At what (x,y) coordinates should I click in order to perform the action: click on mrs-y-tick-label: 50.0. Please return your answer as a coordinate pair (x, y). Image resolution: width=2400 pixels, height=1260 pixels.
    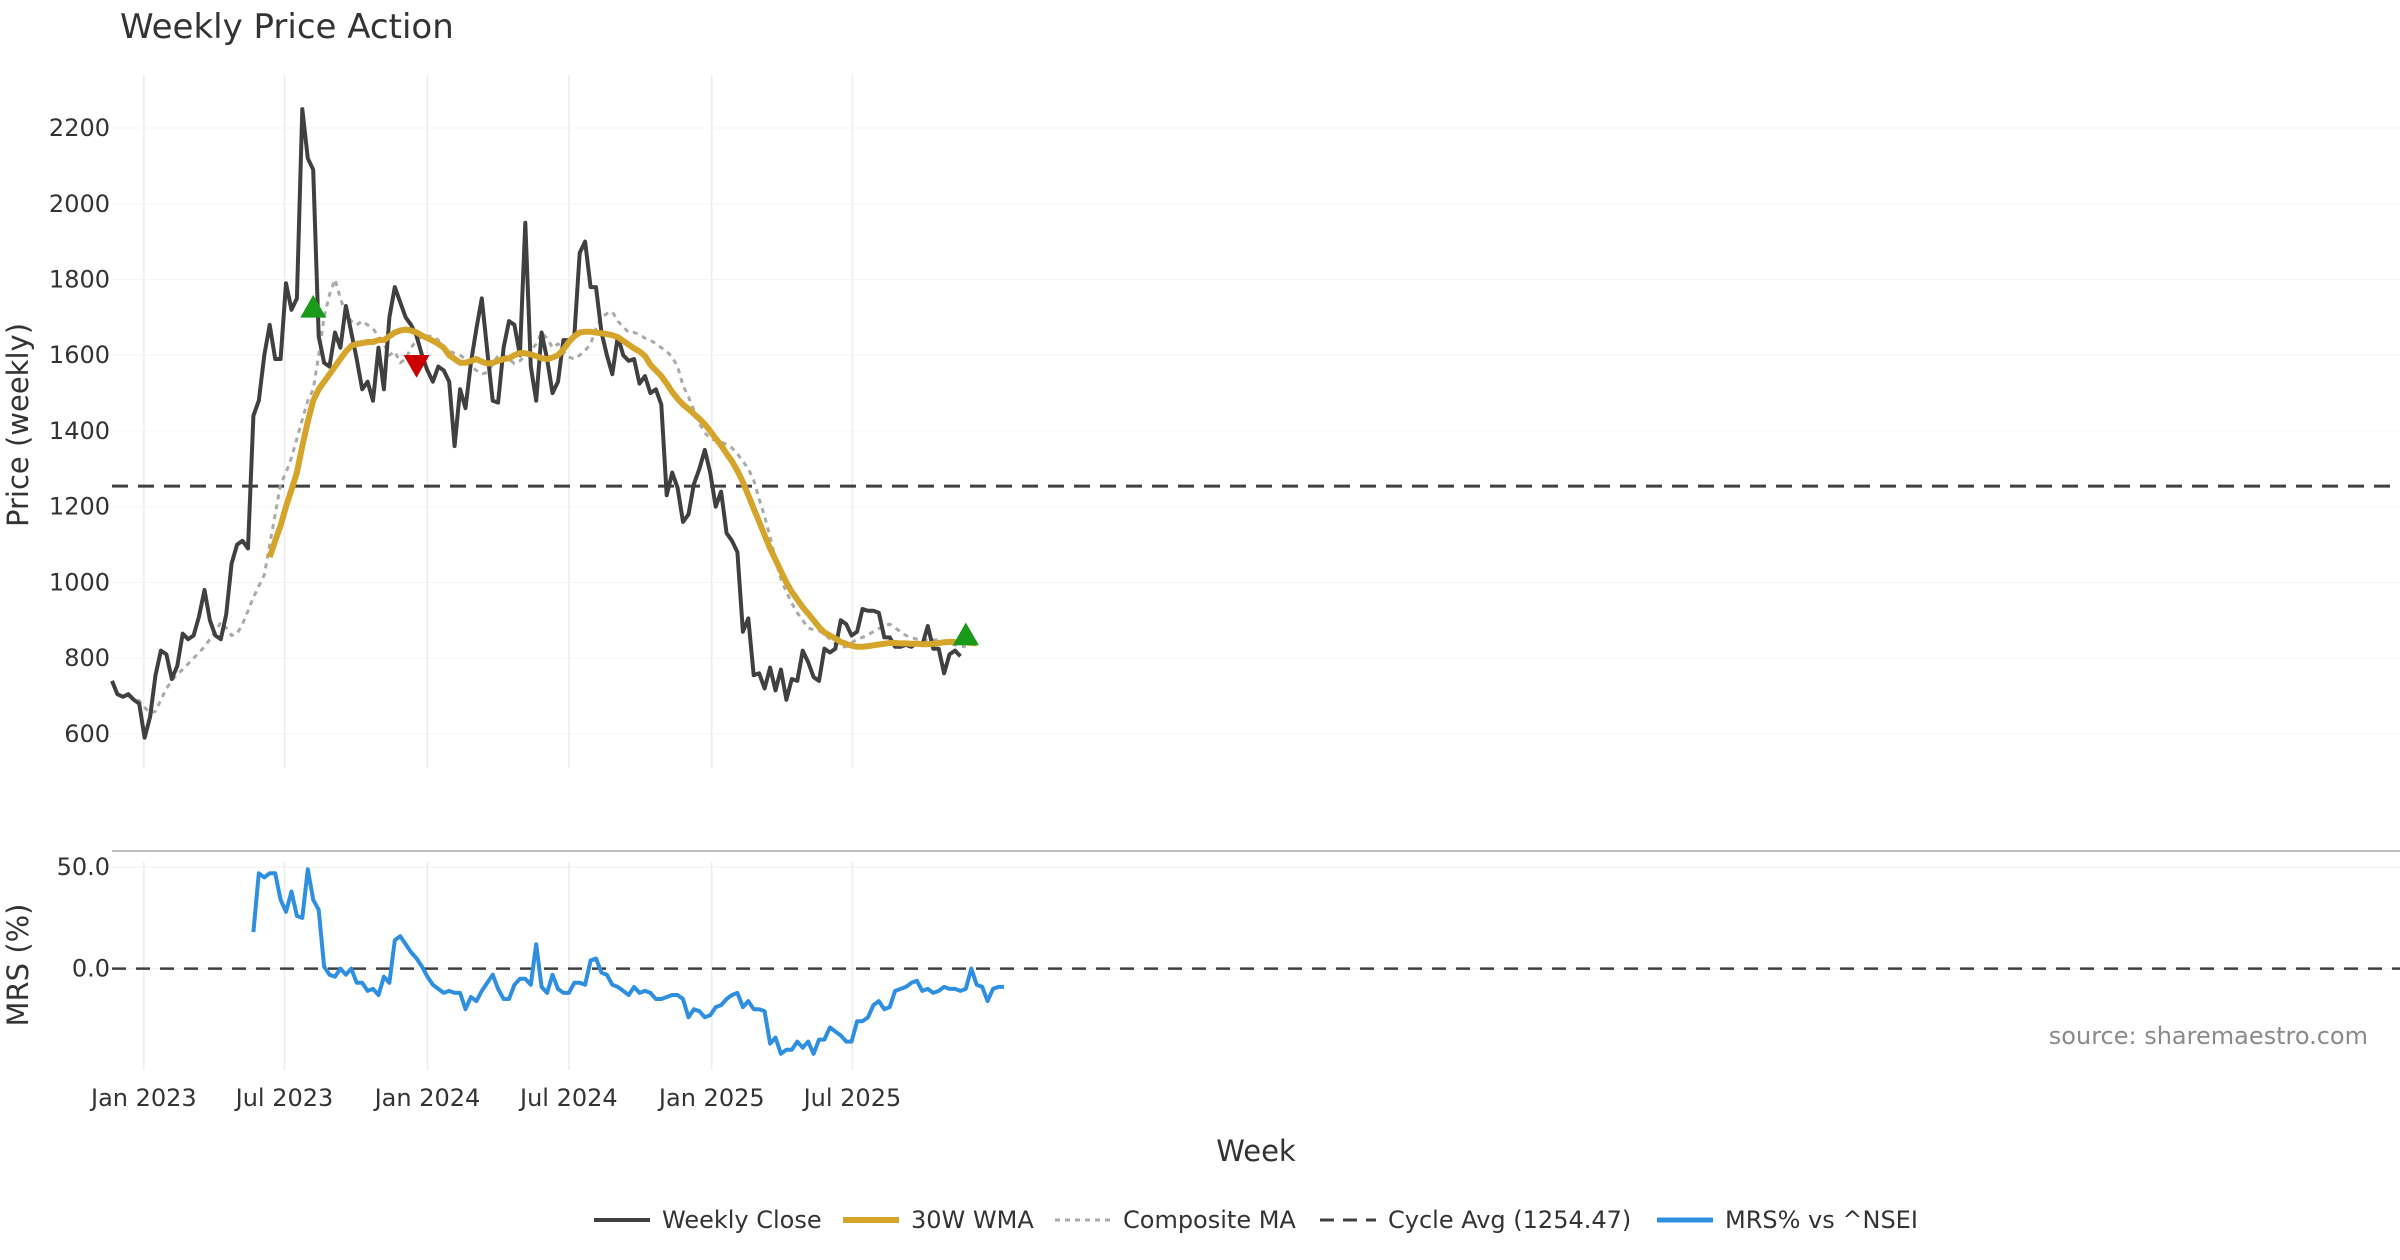
    Looking at the image, I should click on (83, 867).